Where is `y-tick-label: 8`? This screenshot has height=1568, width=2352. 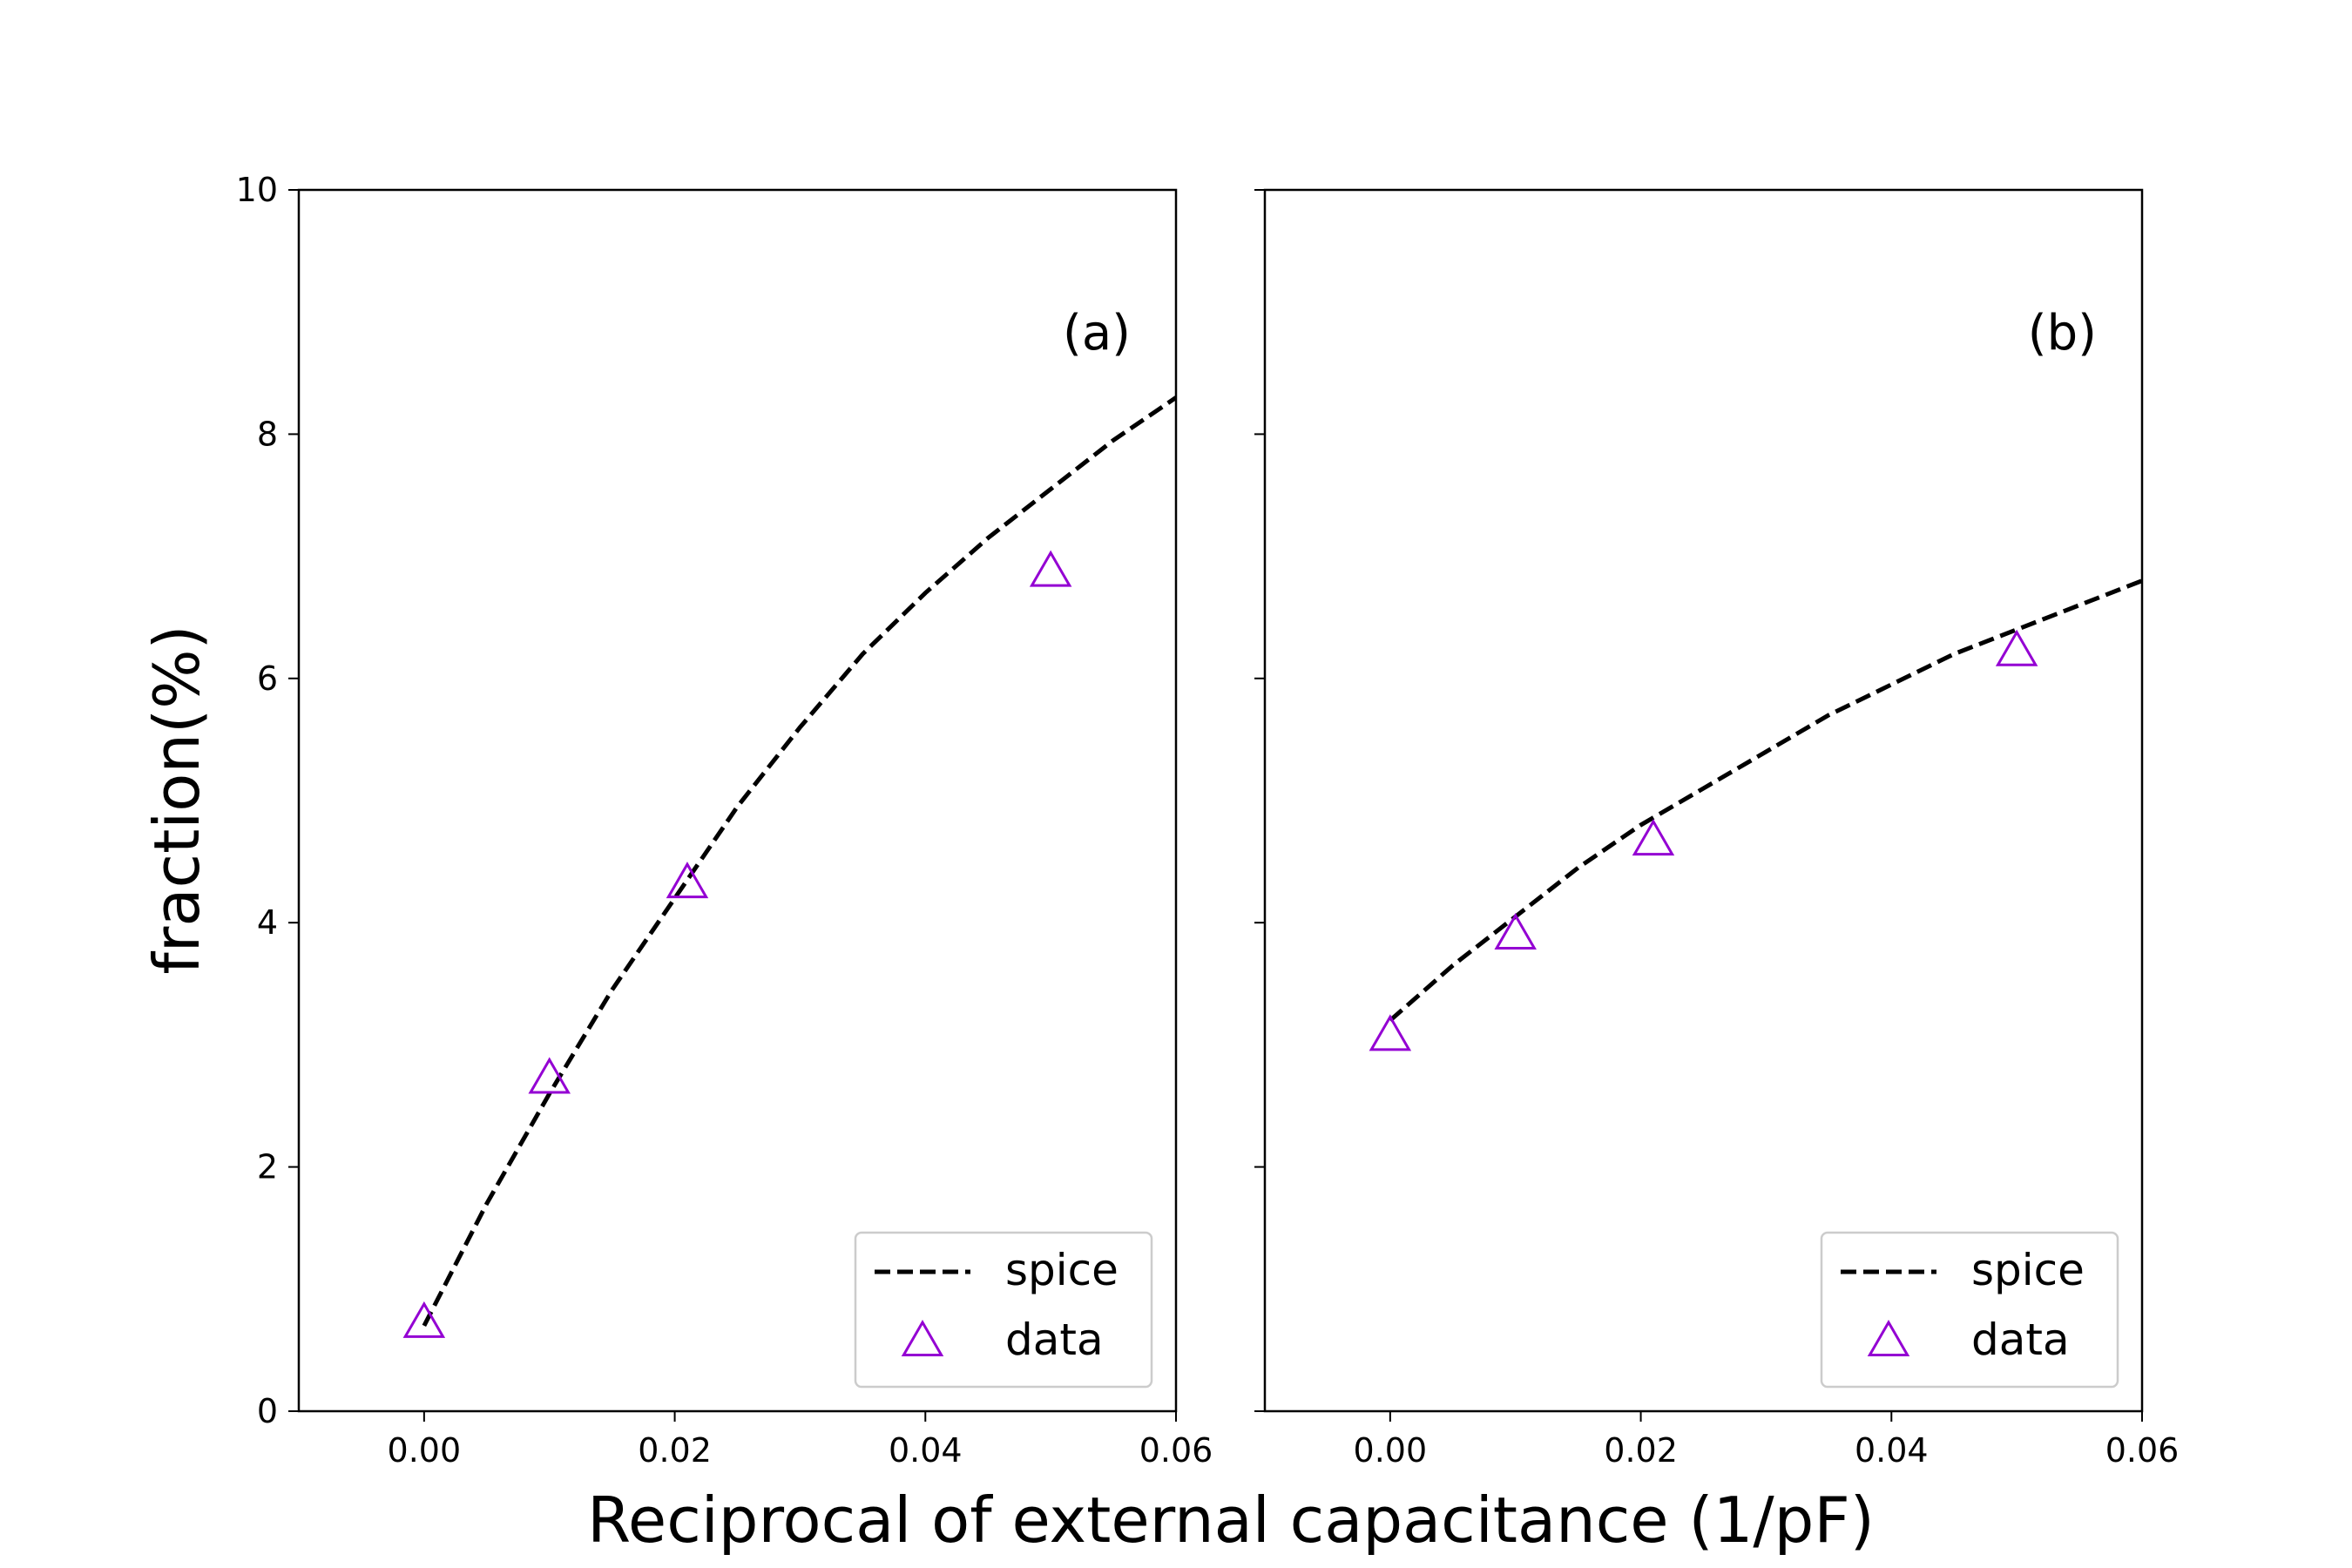
y-tick-label: 8 is located at coordinates (267, 434).